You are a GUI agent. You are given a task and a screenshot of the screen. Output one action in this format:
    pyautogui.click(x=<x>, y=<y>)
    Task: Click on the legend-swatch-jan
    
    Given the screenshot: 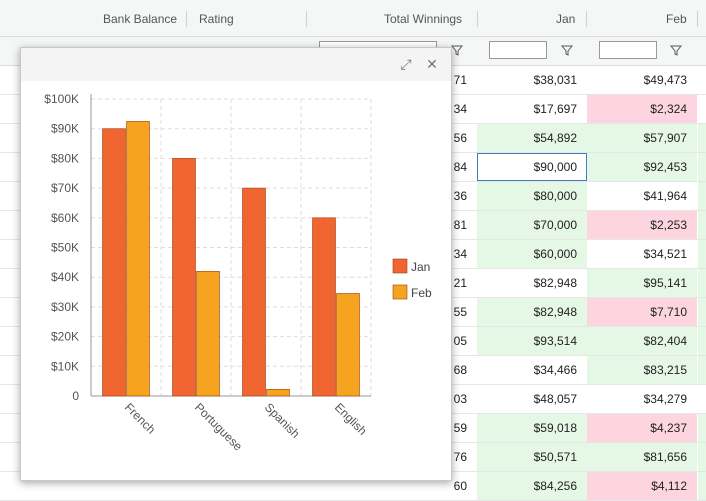 What is the action you would take?
    pyautogui.click(x=400, y=266)
    